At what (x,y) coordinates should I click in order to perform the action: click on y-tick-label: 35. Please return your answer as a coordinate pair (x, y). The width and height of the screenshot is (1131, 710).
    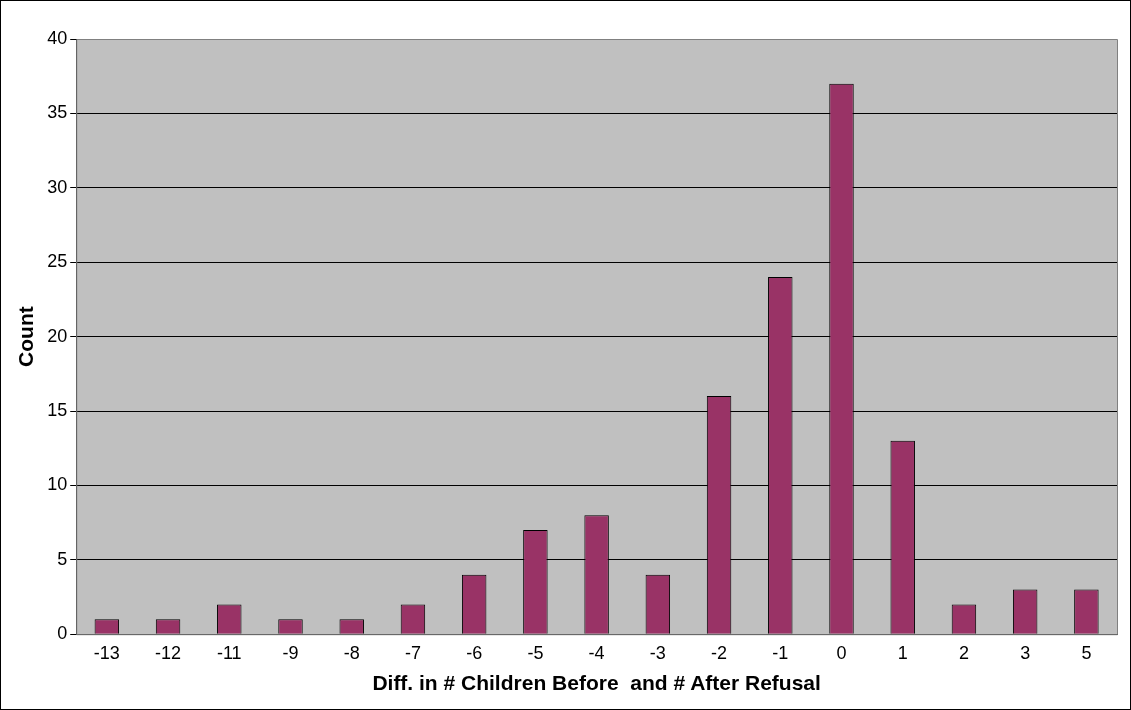
    Looking at the image, I should click on (57, 112).